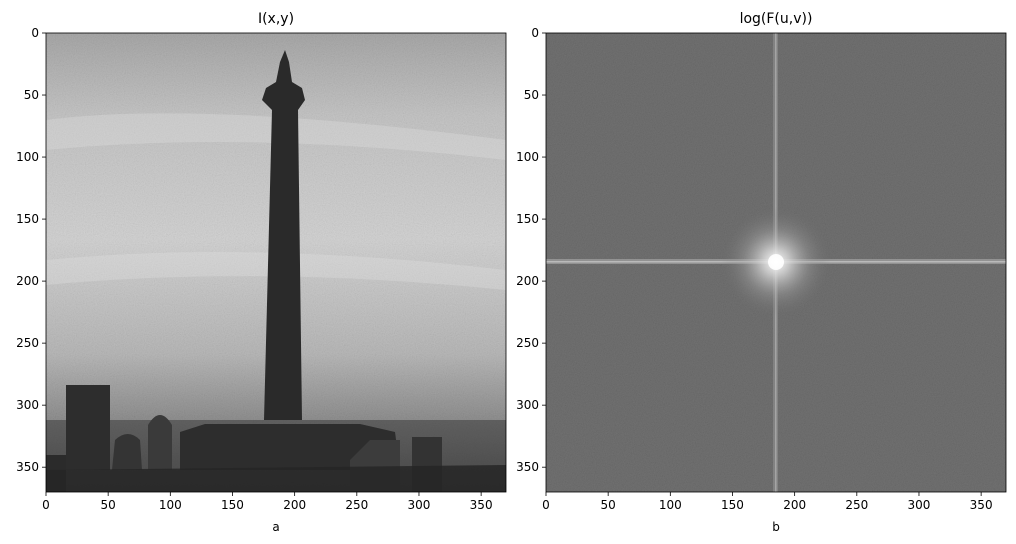 The height and width of the screenshot is (544, 1016). Describe the element at coordinates (27, 281) in the screenshot. I see `photo-ytick-label: 200` at that location.